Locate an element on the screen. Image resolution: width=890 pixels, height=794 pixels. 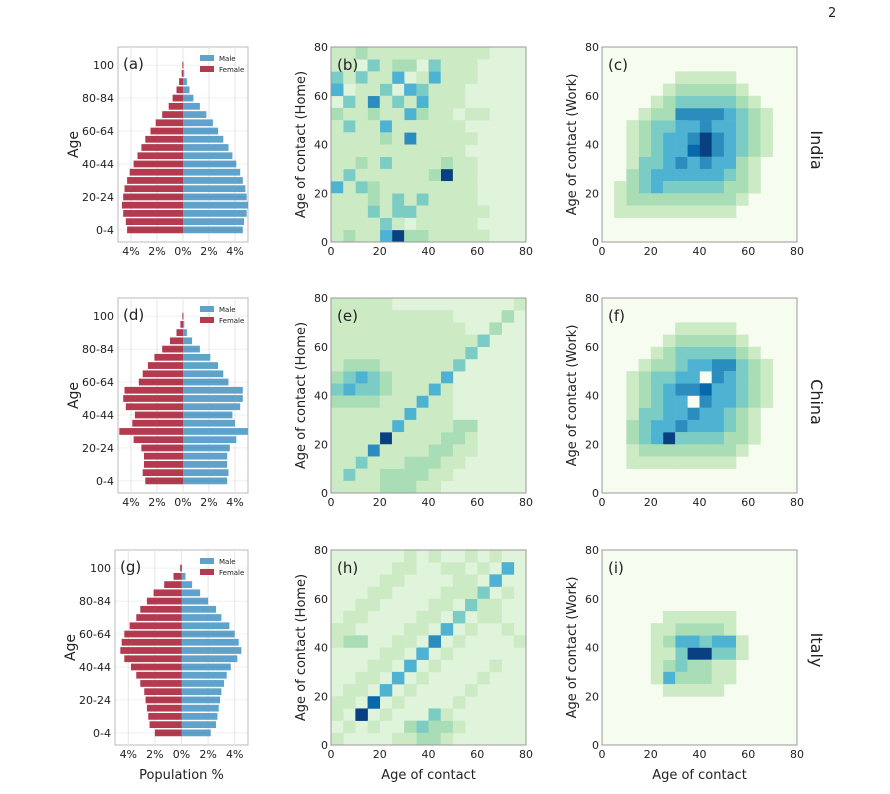
panel-label: (a) is located at coordinates (133, 64).